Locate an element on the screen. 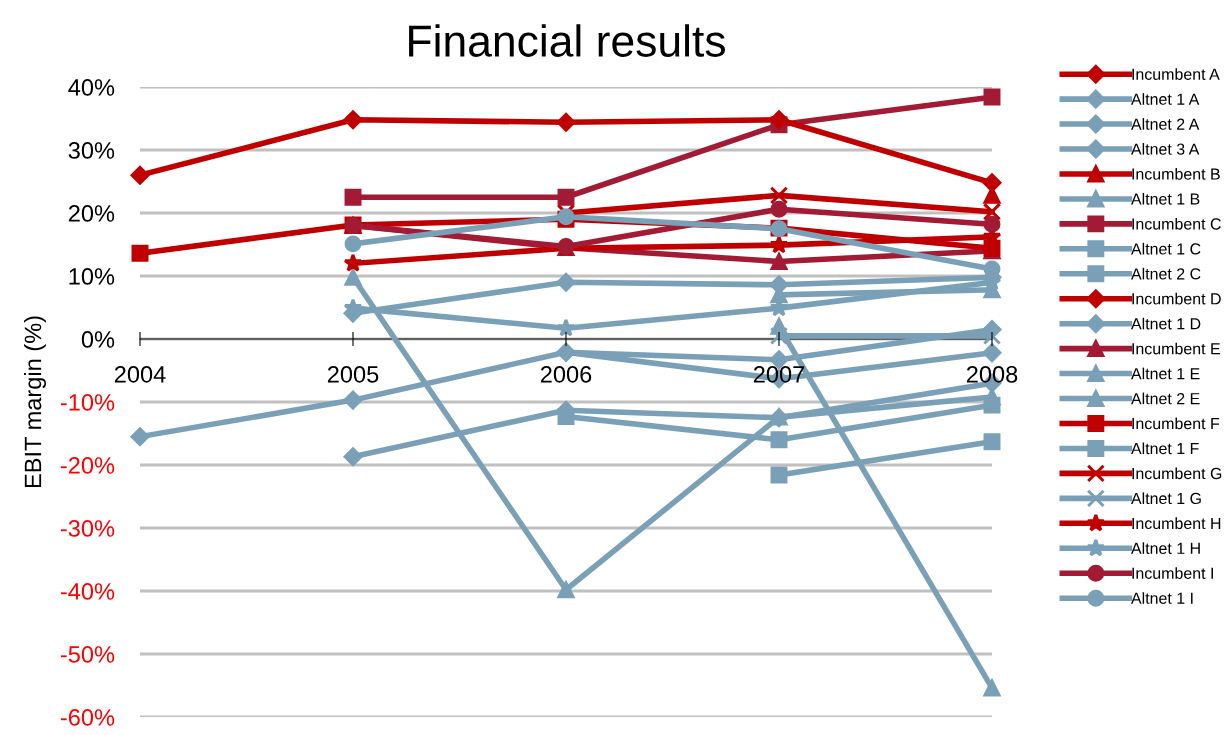 This screenshot has height=735, width=1227. y-tick-label: -60% is located at coordinates (87, 717).